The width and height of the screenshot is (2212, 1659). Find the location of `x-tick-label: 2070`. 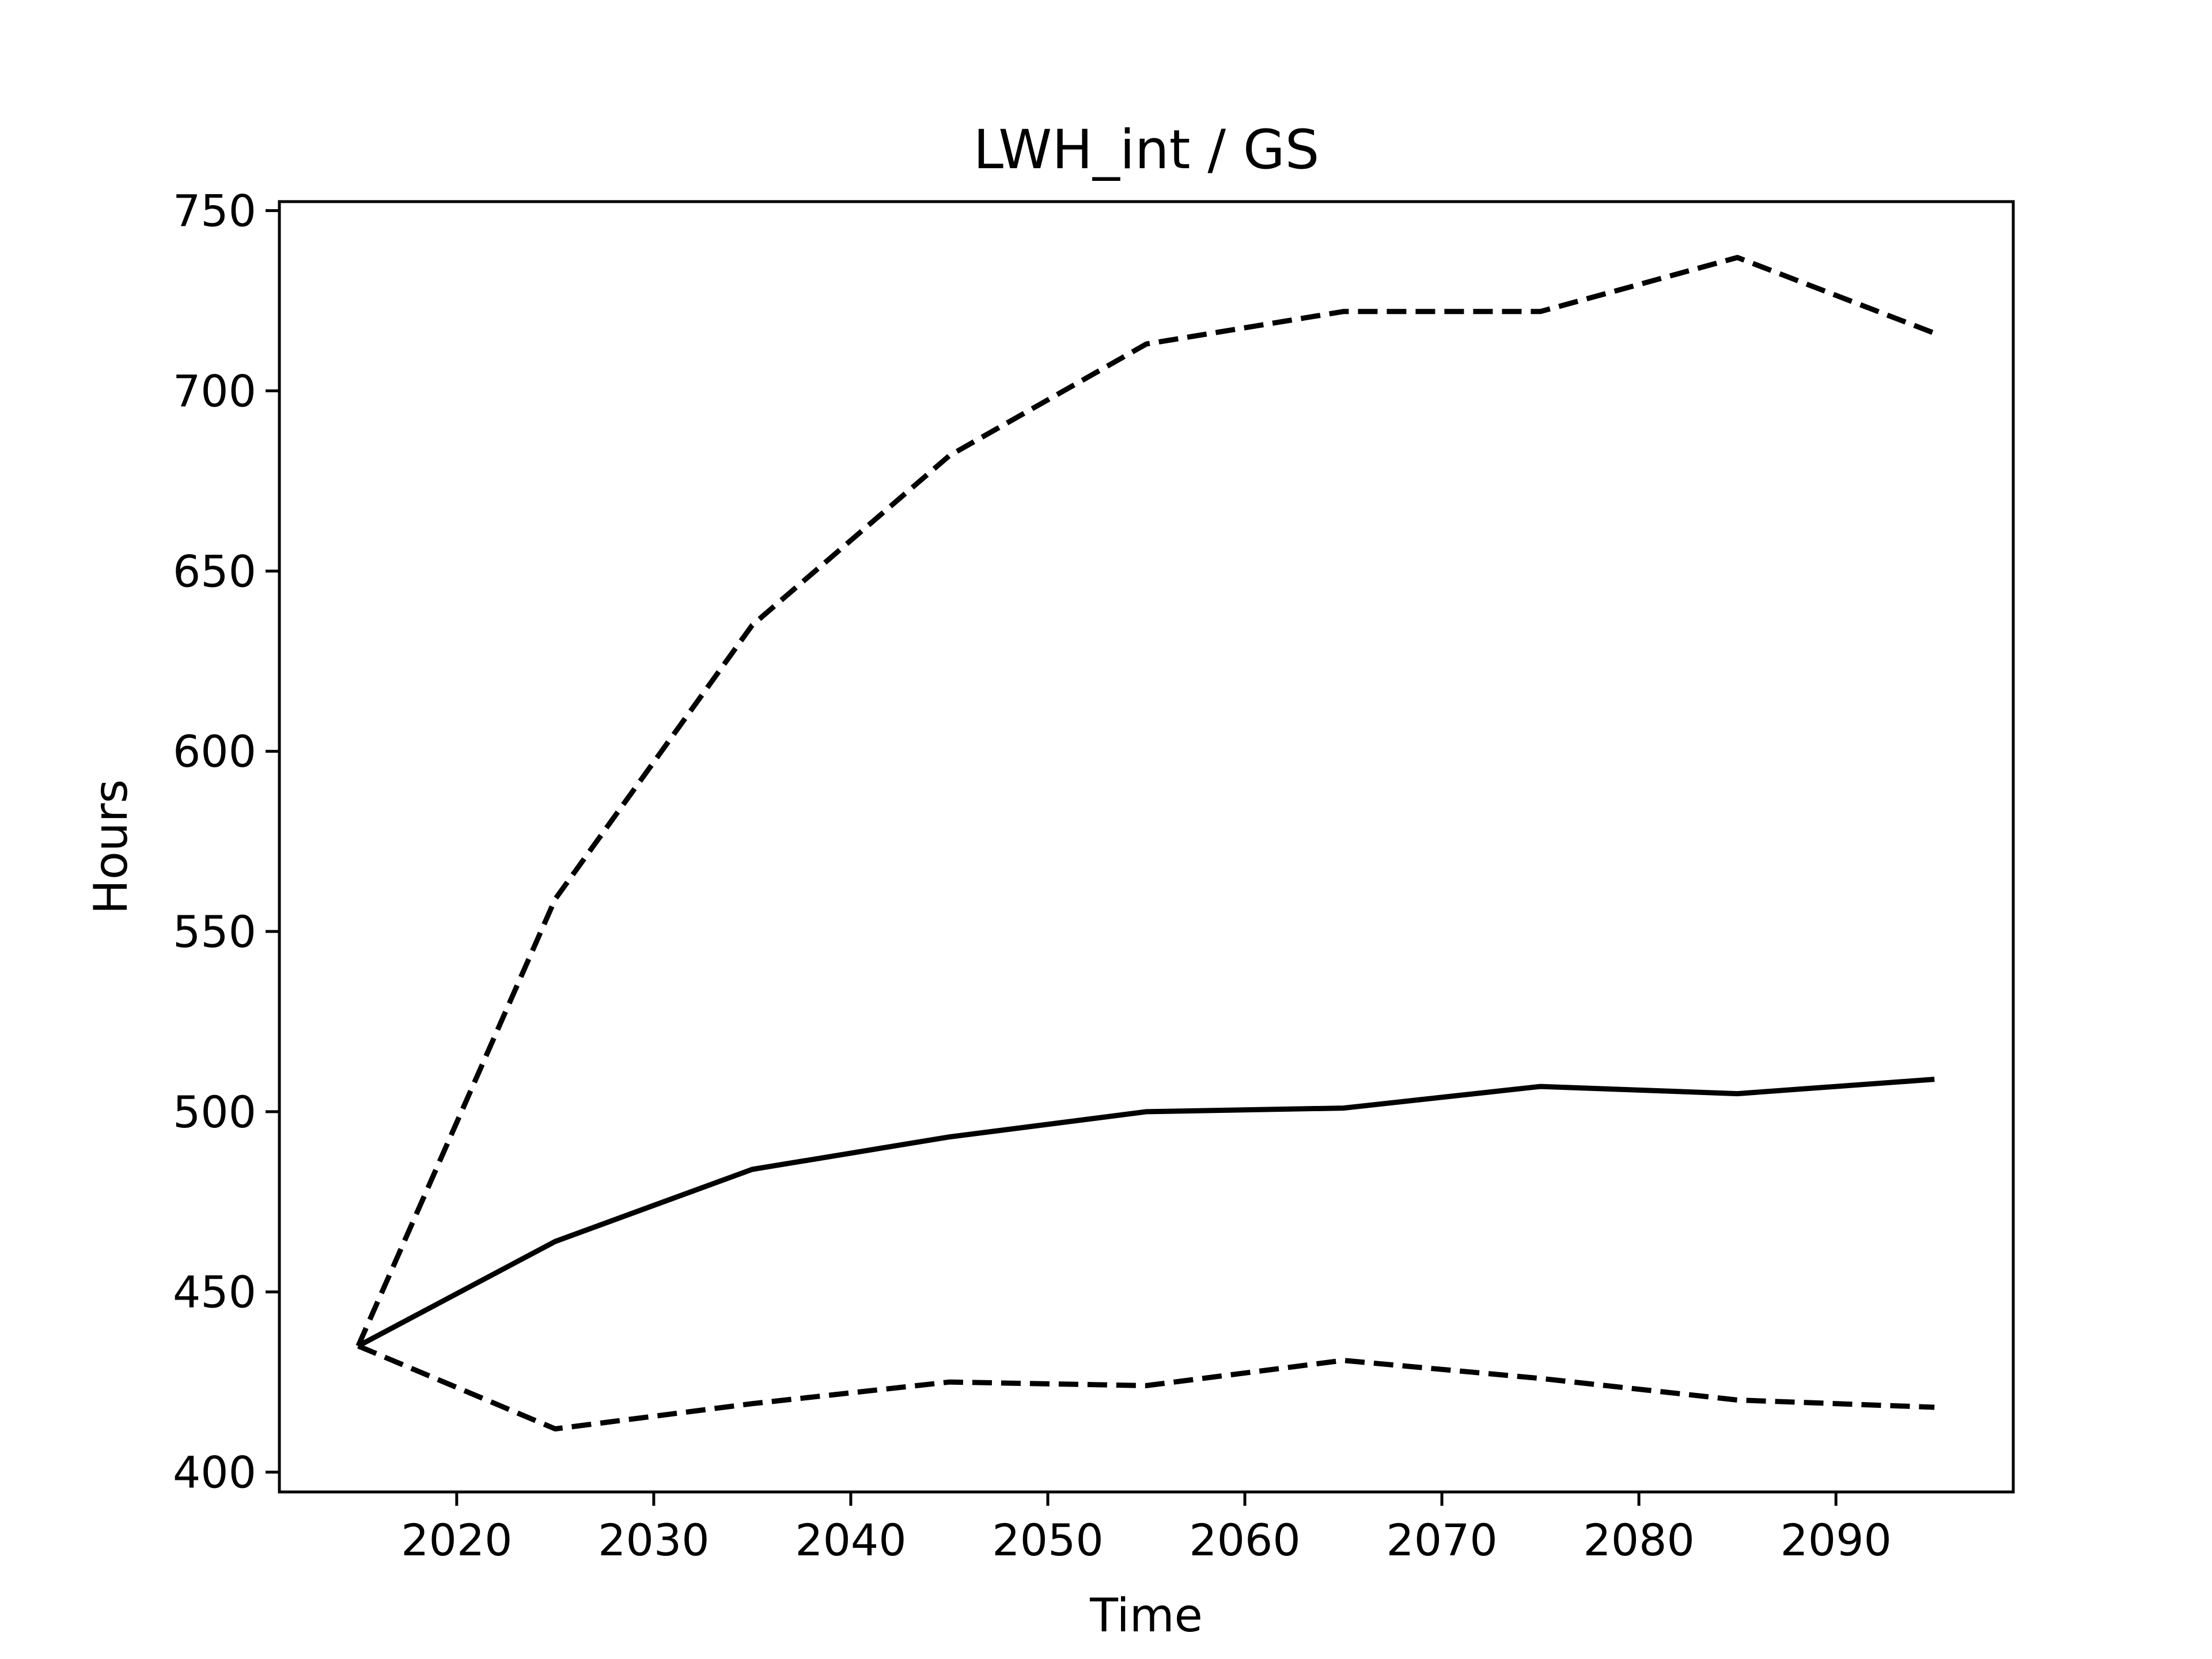

x-tick-label: 2070 is located at coordinates (1441, 1540).